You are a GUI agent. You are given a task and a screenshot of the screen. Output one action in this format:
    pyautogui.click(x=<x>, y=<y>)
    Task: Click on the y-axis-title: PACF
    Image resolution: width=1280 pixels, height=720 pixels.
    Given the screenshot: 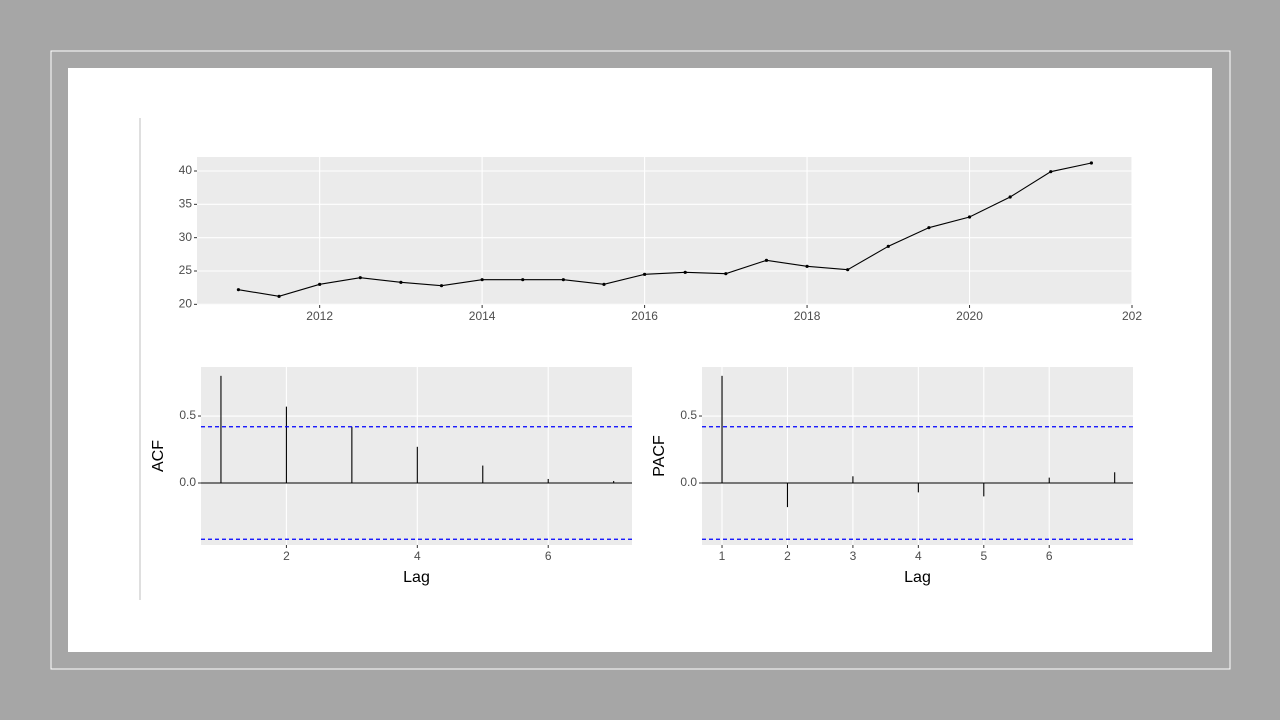 What is the action you would take?
    pyautogui.click(x=659, y=456)
    